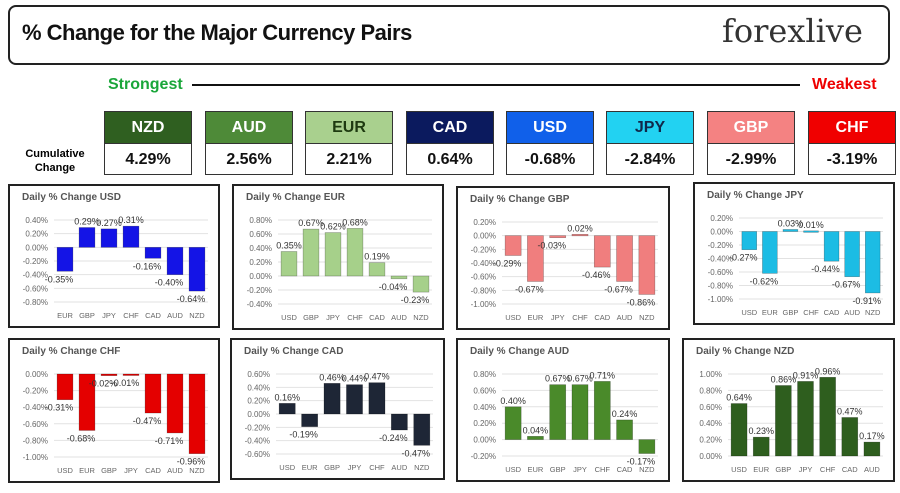 The width and height of the screenshot is (900, 493). What do you see at coordinates (217, 32) in the screenshot?
I see `page-title: % Change for the Major Currency Pairs` at bounding box center [217, 32].